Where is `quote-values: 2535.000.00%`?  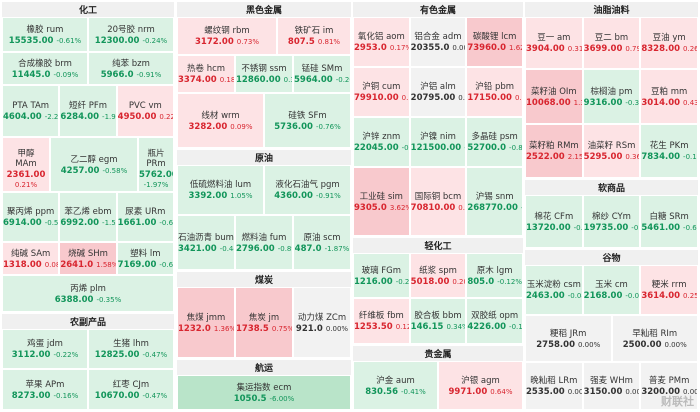 quote-values: 2535.000.00% is located at coordinates (554, 392).